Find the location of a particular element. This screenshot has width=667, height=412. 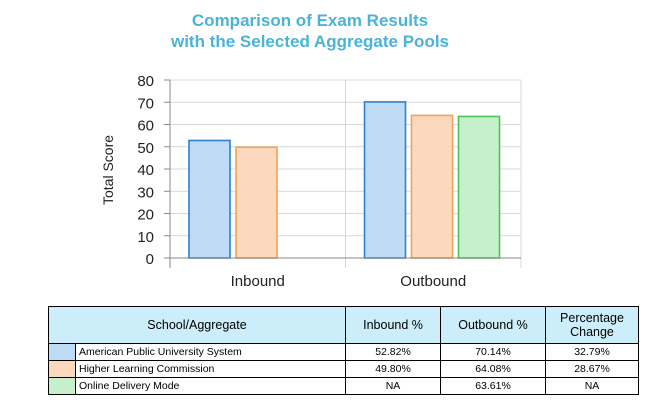

y-tick-label: 50 is located at coordinates (145, 148).